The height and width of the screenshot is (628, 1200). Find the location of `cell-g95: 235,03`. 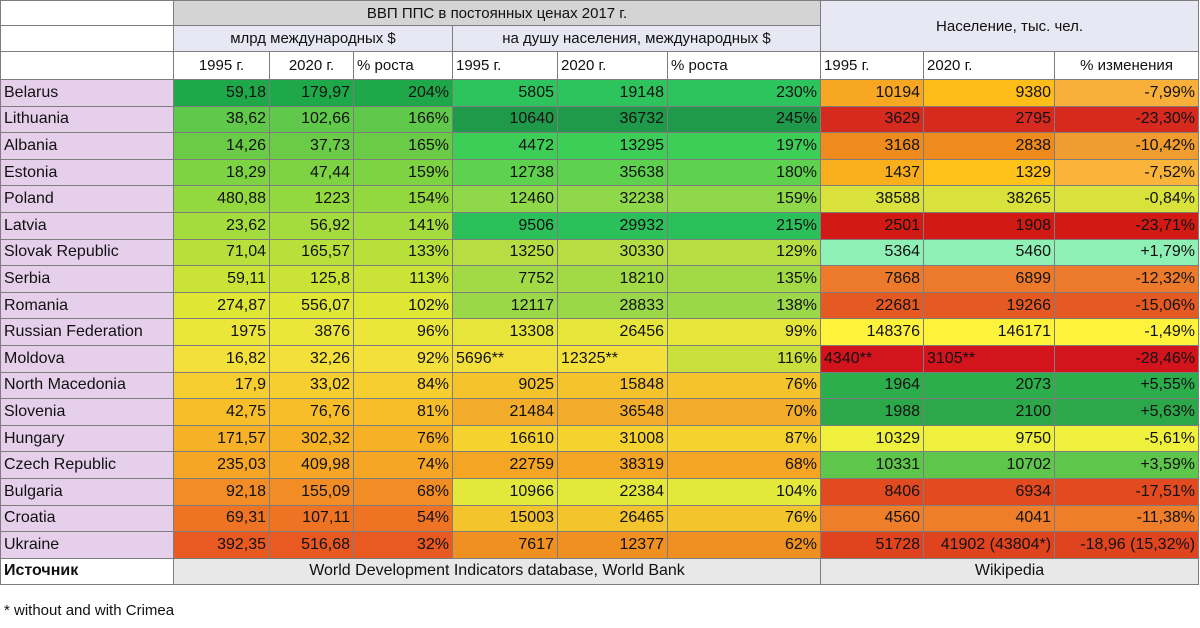

cell-g95: 235,03 is located at coordinates (221, 465).